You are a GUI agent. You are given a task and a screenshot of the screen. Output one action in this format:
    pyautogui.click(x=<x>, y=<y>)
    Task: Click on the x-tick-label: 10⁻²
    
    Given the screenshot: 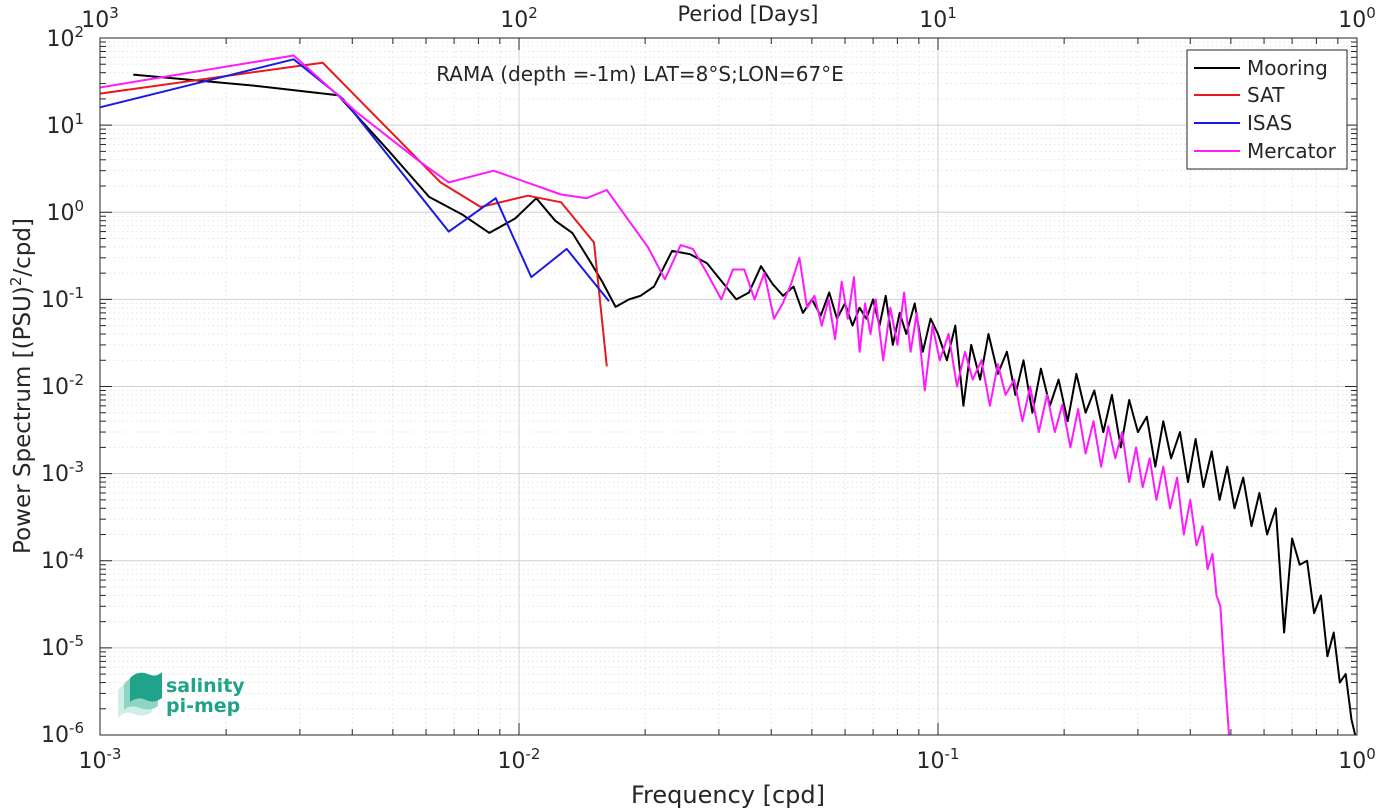 What is the action you would take?
    pyautogui.click(x=519, y=759)
    